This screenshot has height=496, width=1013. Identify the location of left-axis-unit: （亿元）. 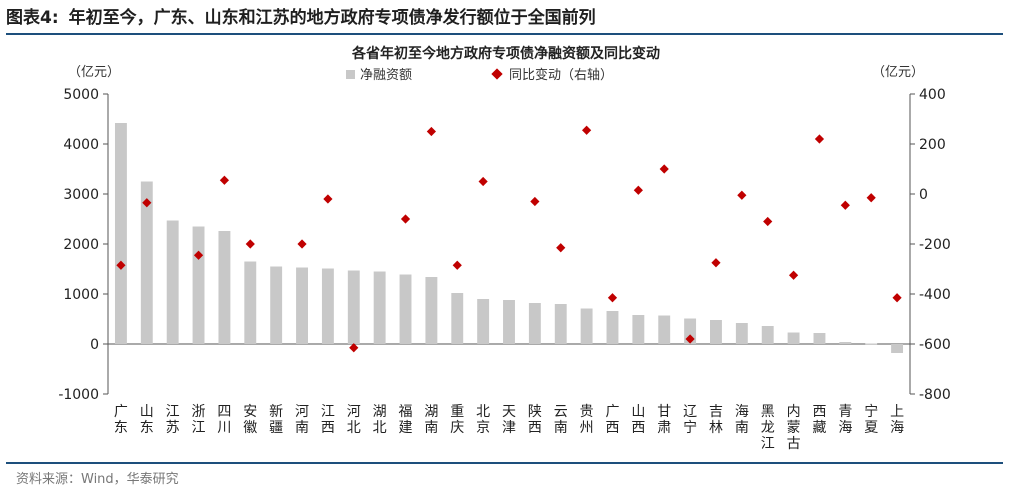
(94, 72).